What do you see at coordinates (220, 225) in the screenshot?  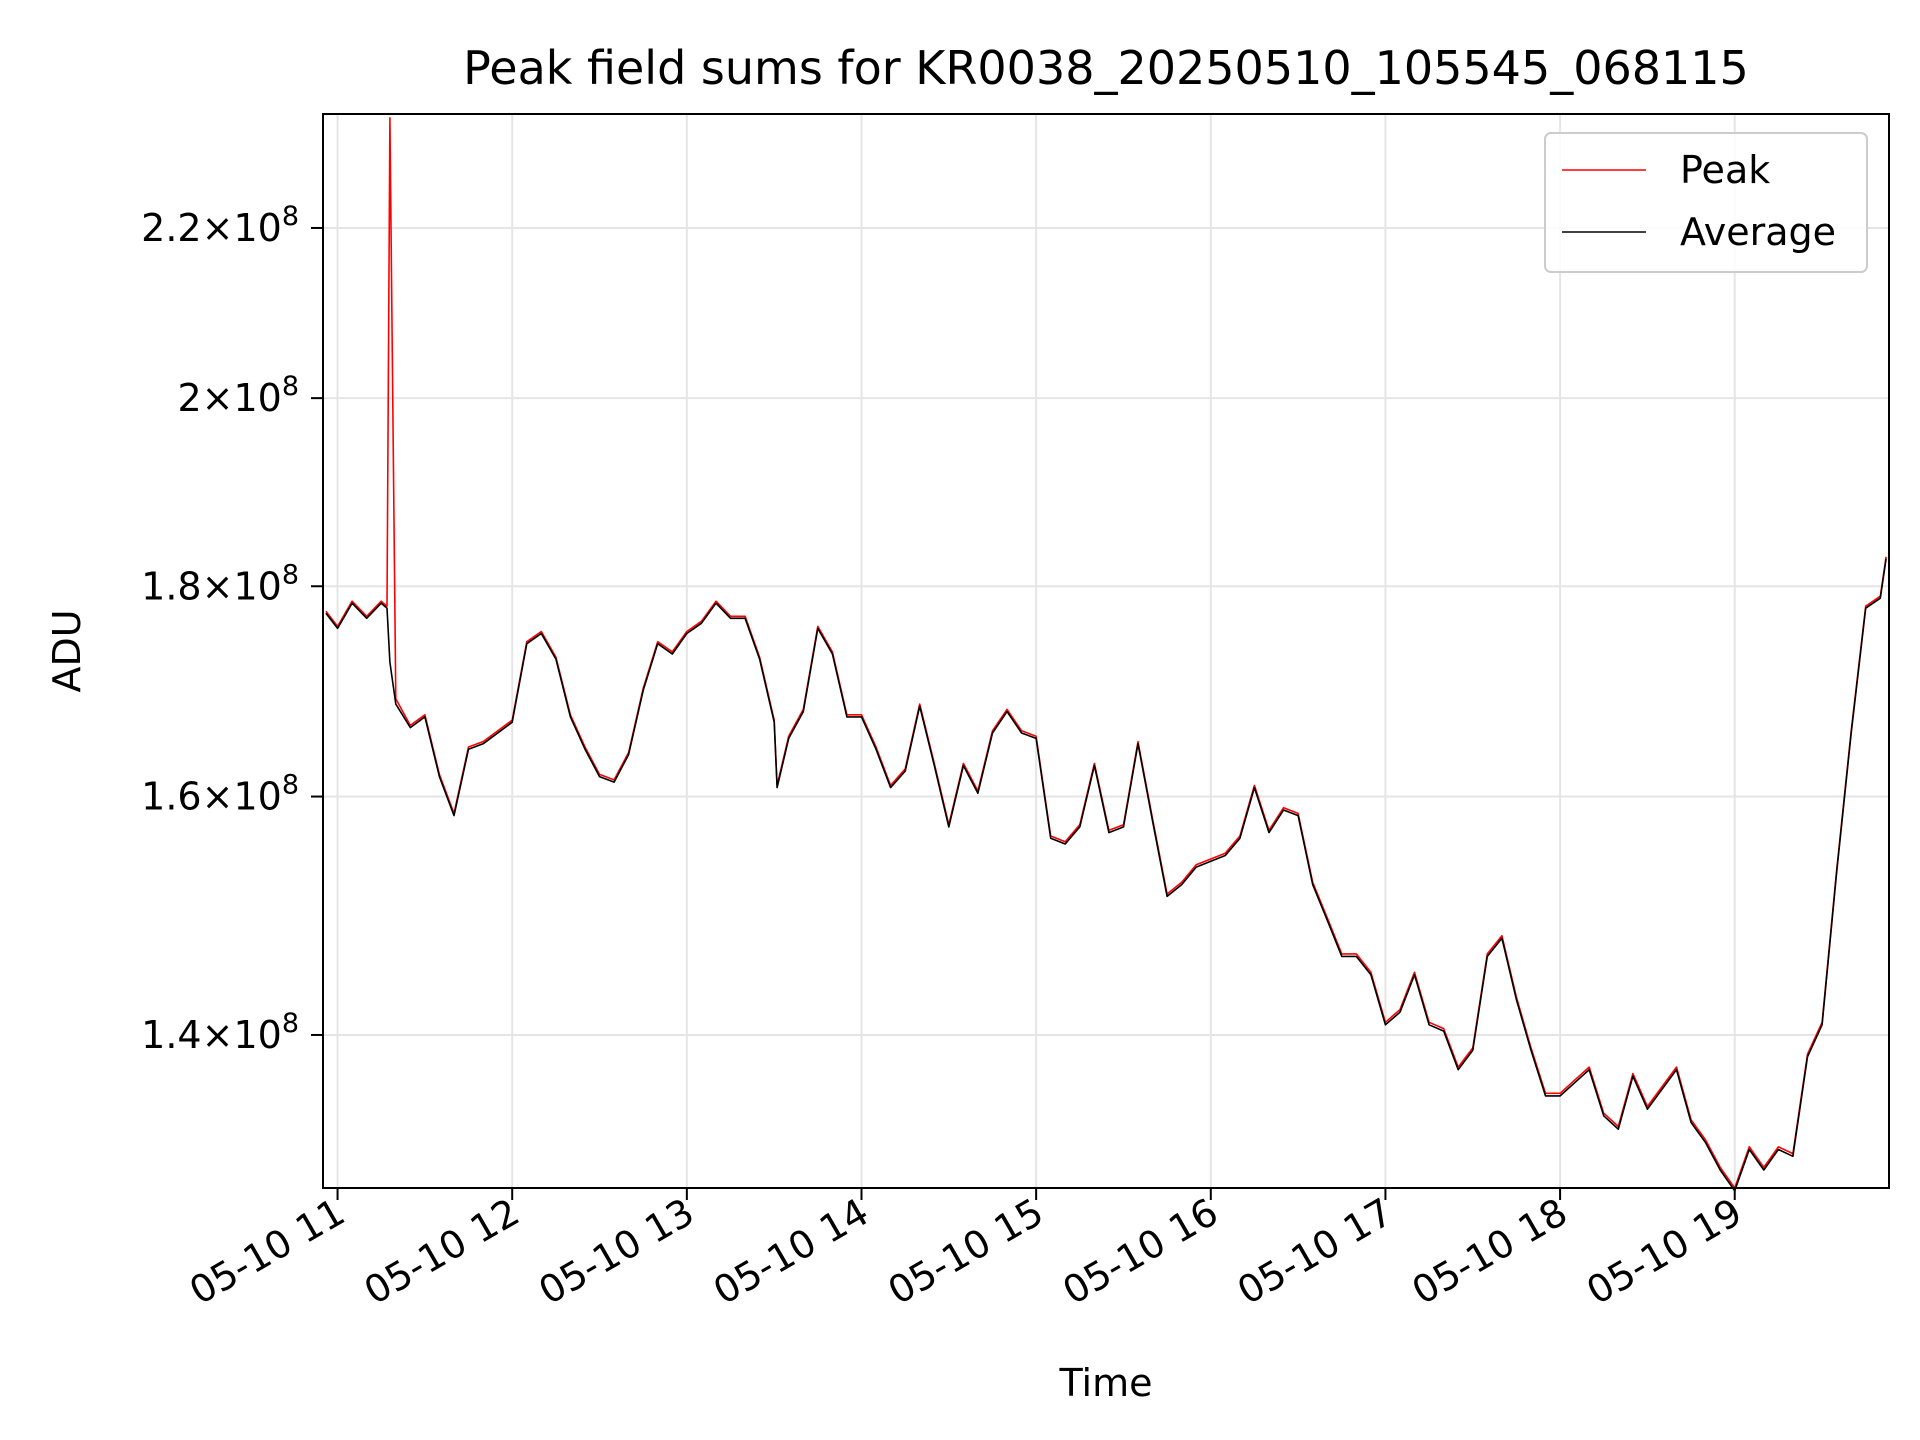 I see `y-tick-label: 2.2×108` at bounding box center [220, 225].